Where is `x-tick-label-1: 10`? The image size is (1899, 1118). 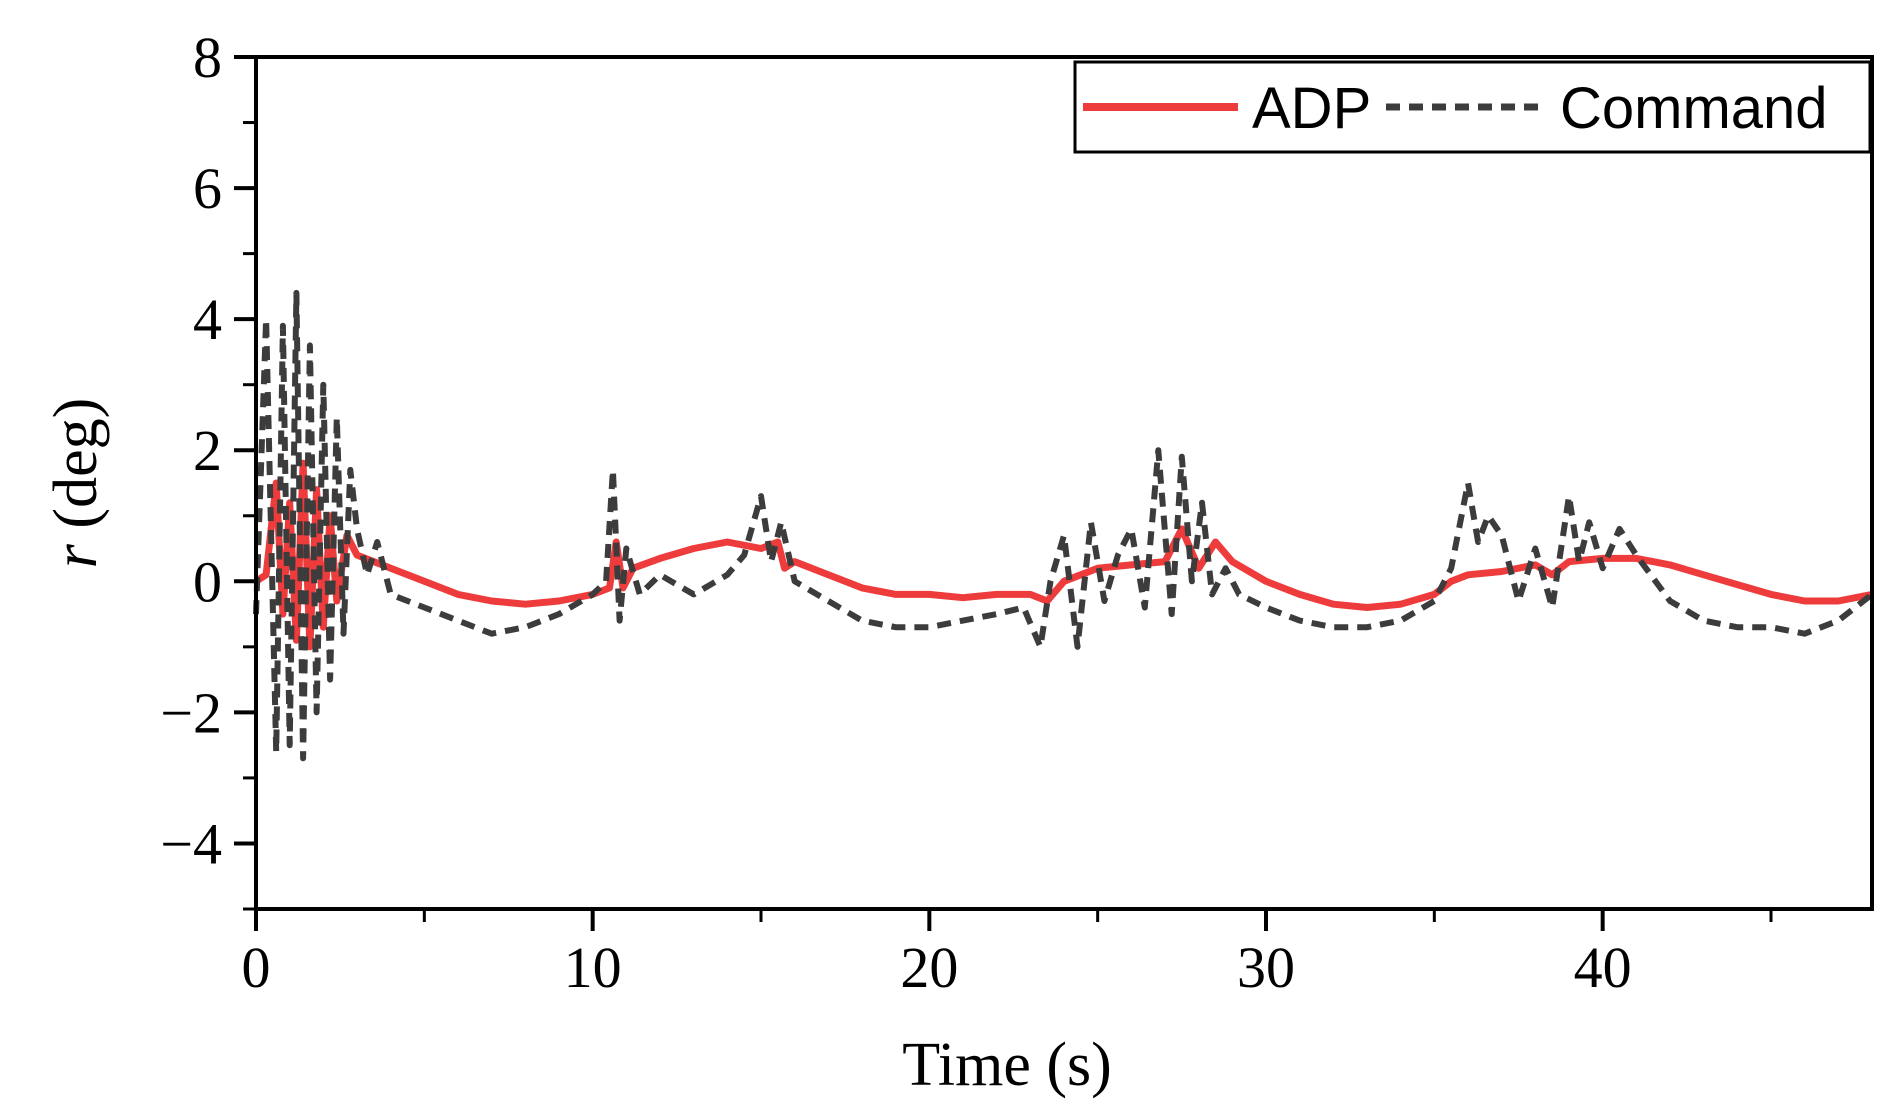
x-tick-label-1: 10 is located at coordinates (593, 967).